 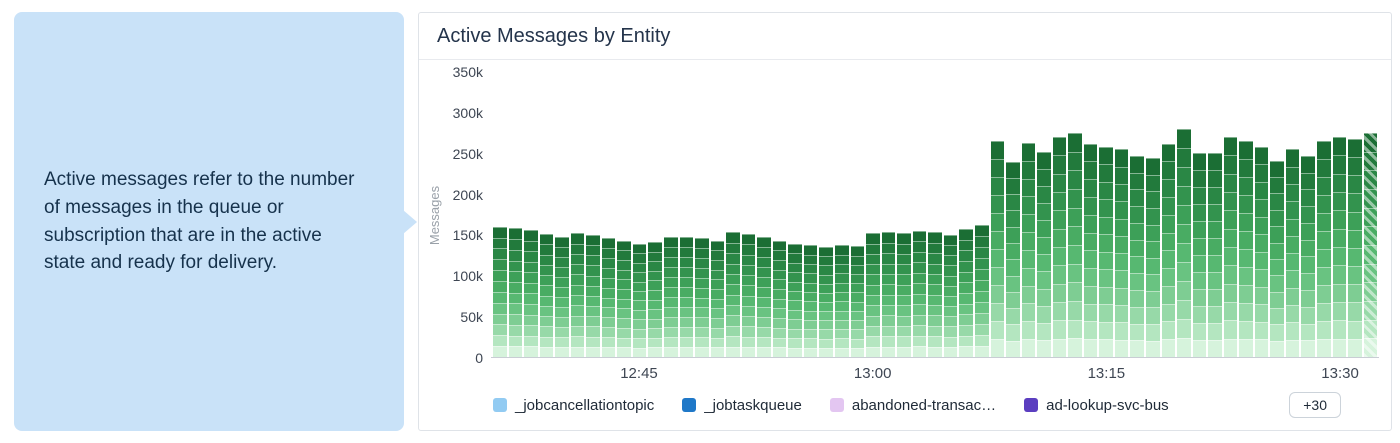 What do you see at coordinates (902, 375) in the screenshot?
I see `x-axis-space` at bounding box center [902, 375].